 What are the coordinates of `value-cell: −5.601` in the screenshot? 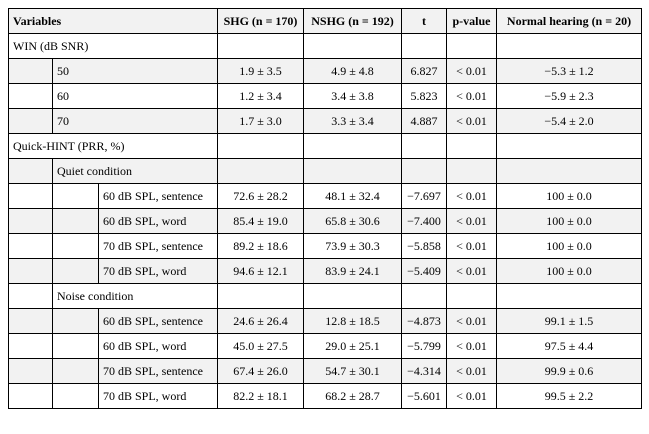 It's located at (424, 396).